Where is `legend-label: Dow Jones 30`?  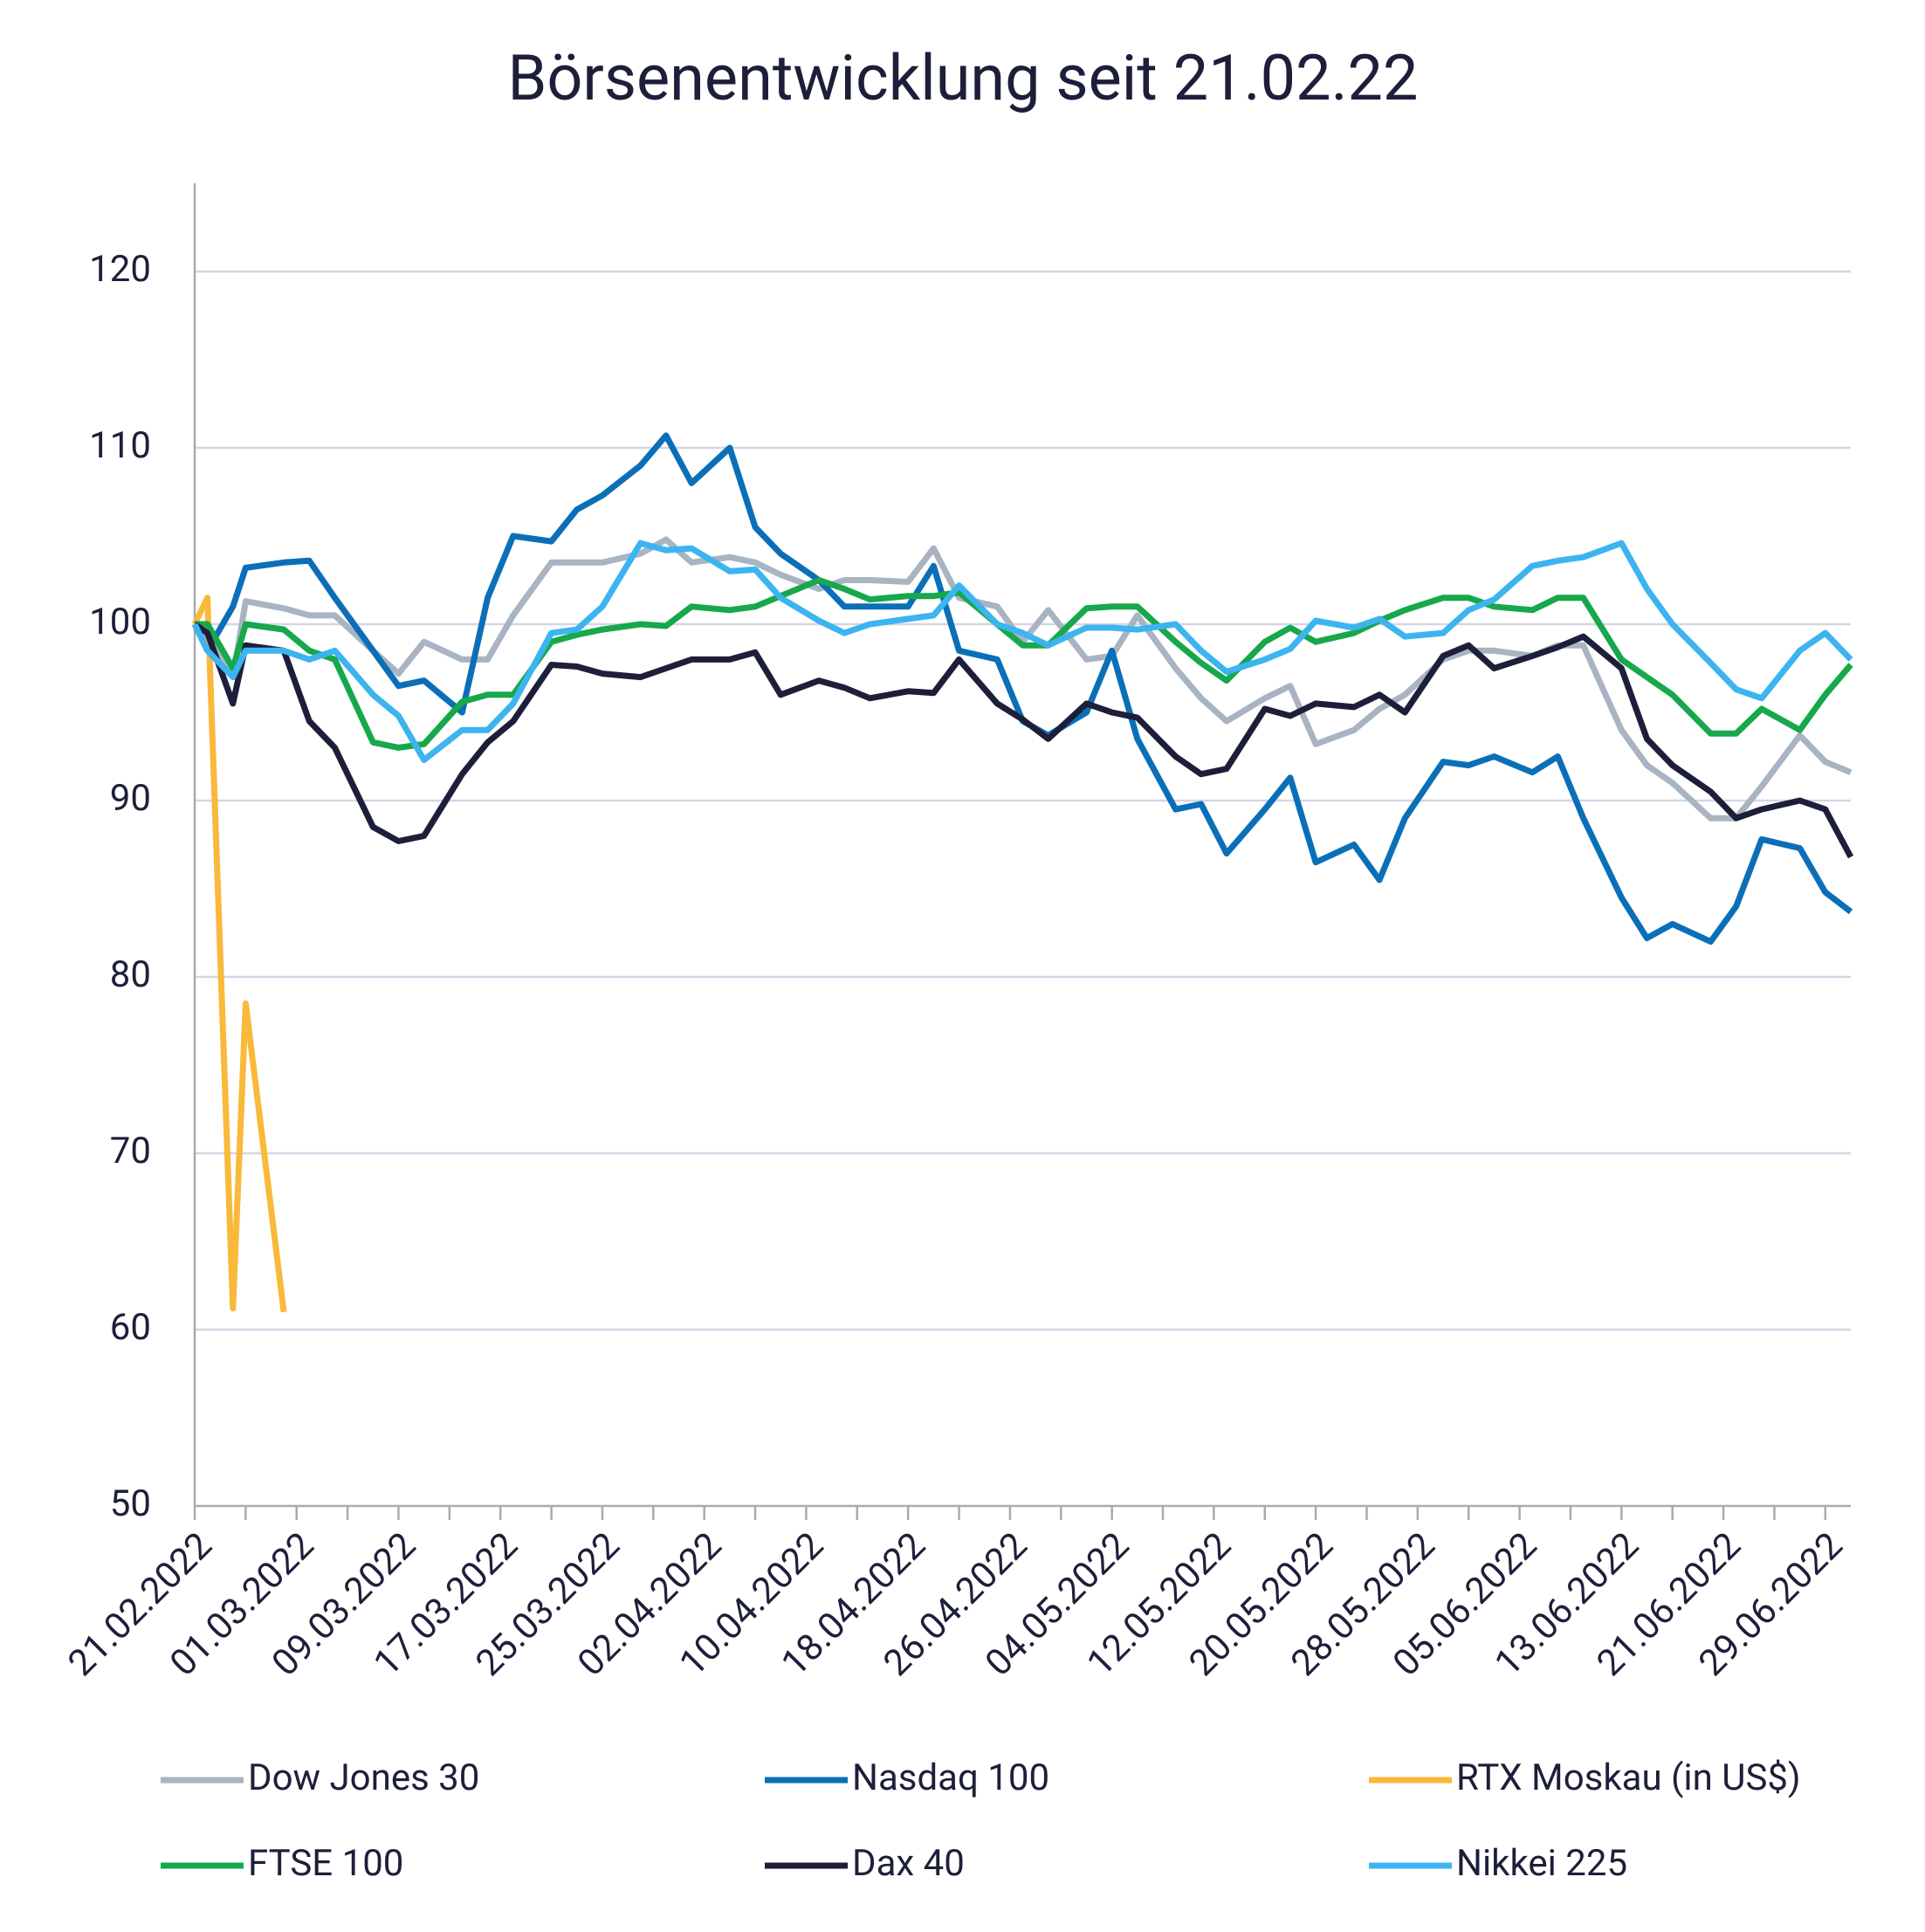 legend-label: Dow Jones 30 is located at coordinates (363, 1778).